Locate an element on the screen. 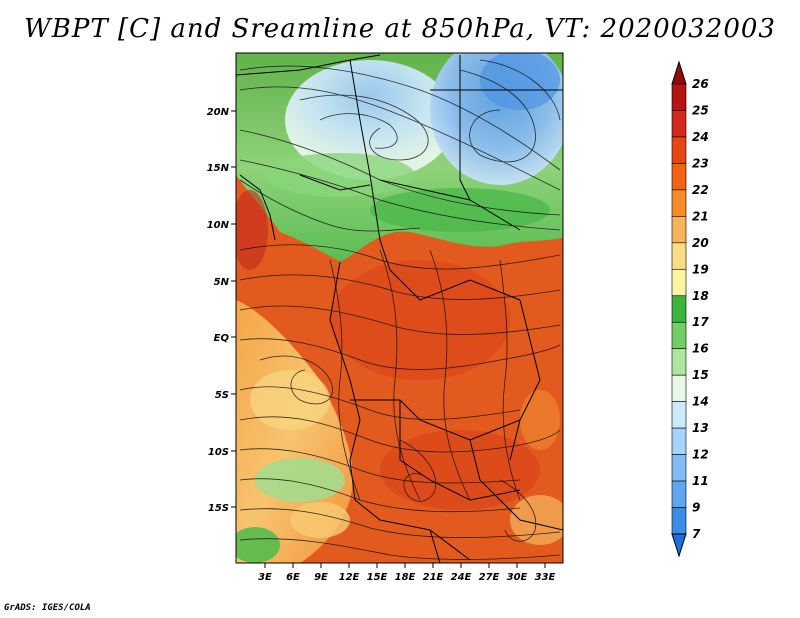 The width and height of the screenshot is (800, 618). colorbar-label: 9 is located at coordinates (696, 508).